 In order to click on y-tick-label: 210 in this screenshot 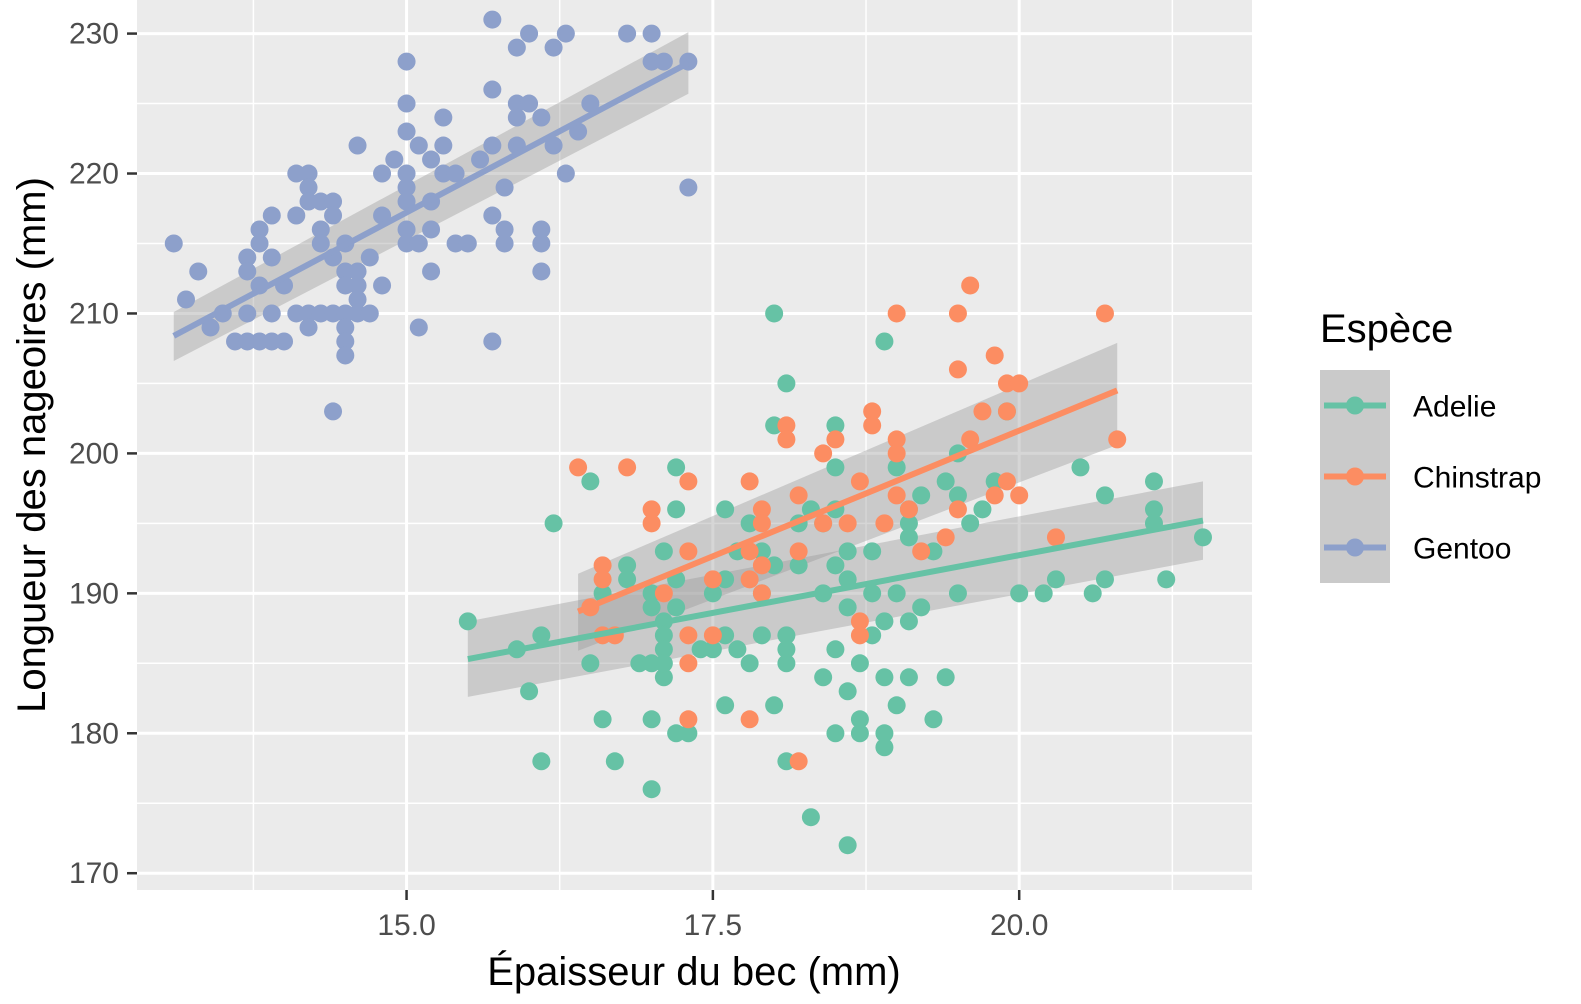, I will do `click(94, 313)`.